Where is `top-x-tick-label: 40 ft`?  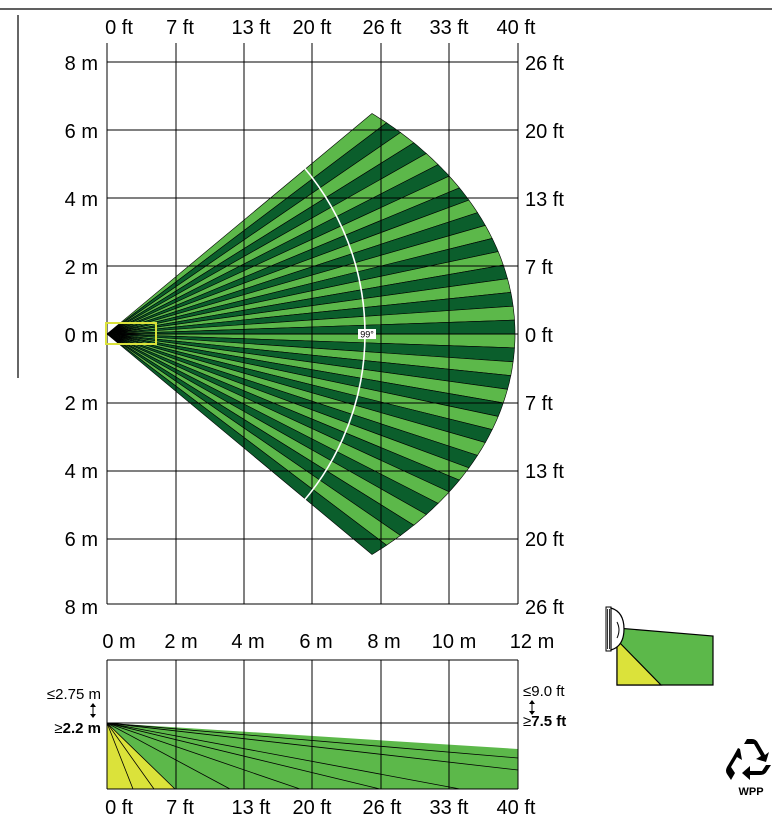 top-x-tick-label: 40 ft is located at coordinates (516, 28).